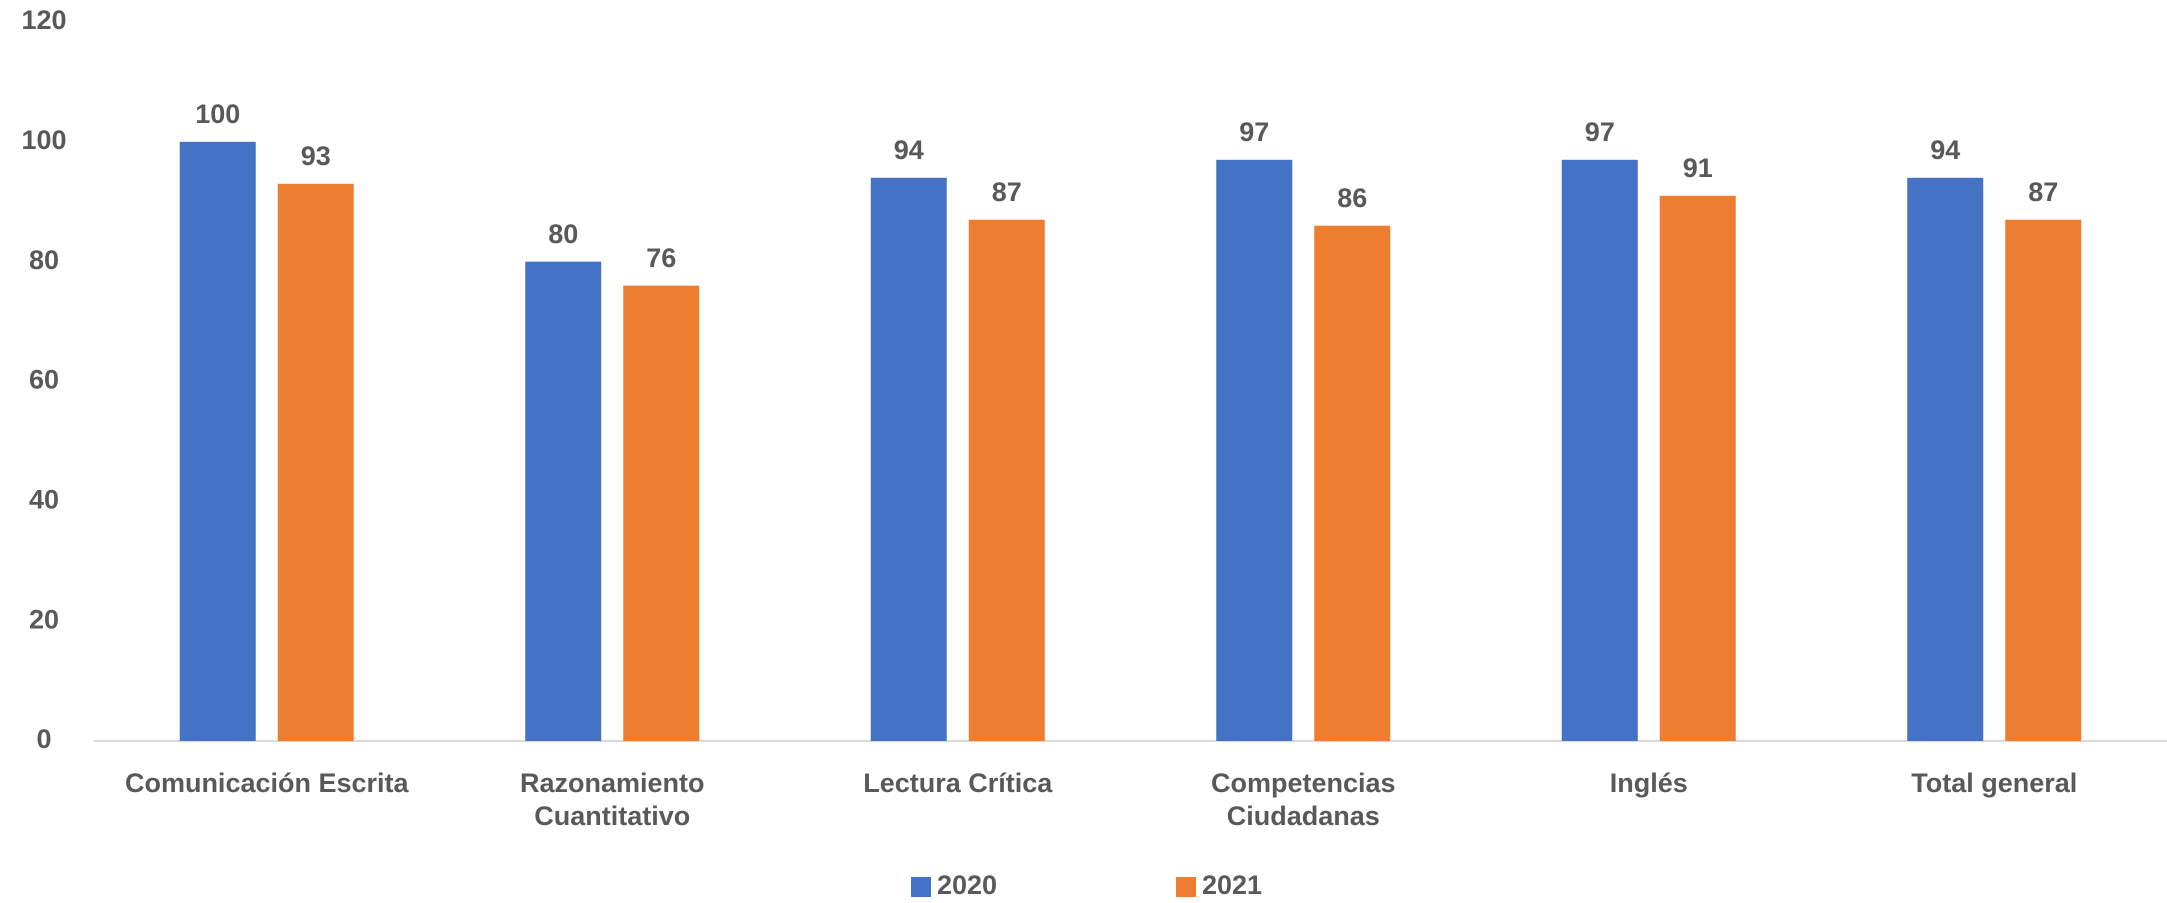  What do you see at coordinates (44, 499) in the screenshot?
I see `y-tick-label: 40` at bounding box center [44, 499].